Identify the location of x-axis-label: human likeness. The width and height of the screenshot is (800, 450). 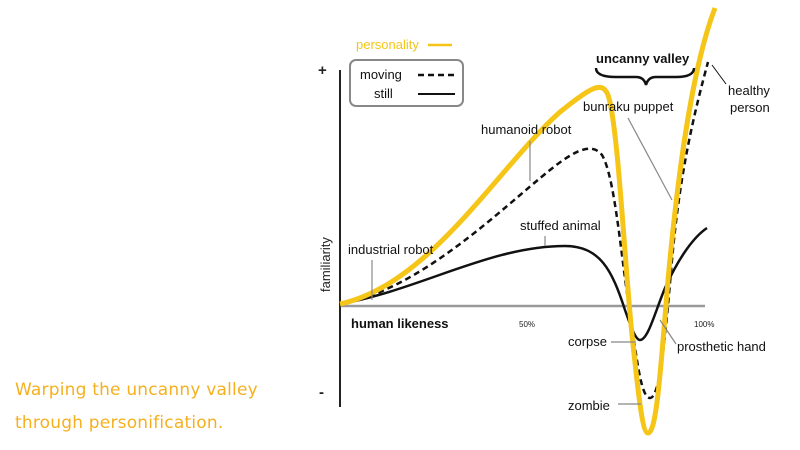
(400, 323).